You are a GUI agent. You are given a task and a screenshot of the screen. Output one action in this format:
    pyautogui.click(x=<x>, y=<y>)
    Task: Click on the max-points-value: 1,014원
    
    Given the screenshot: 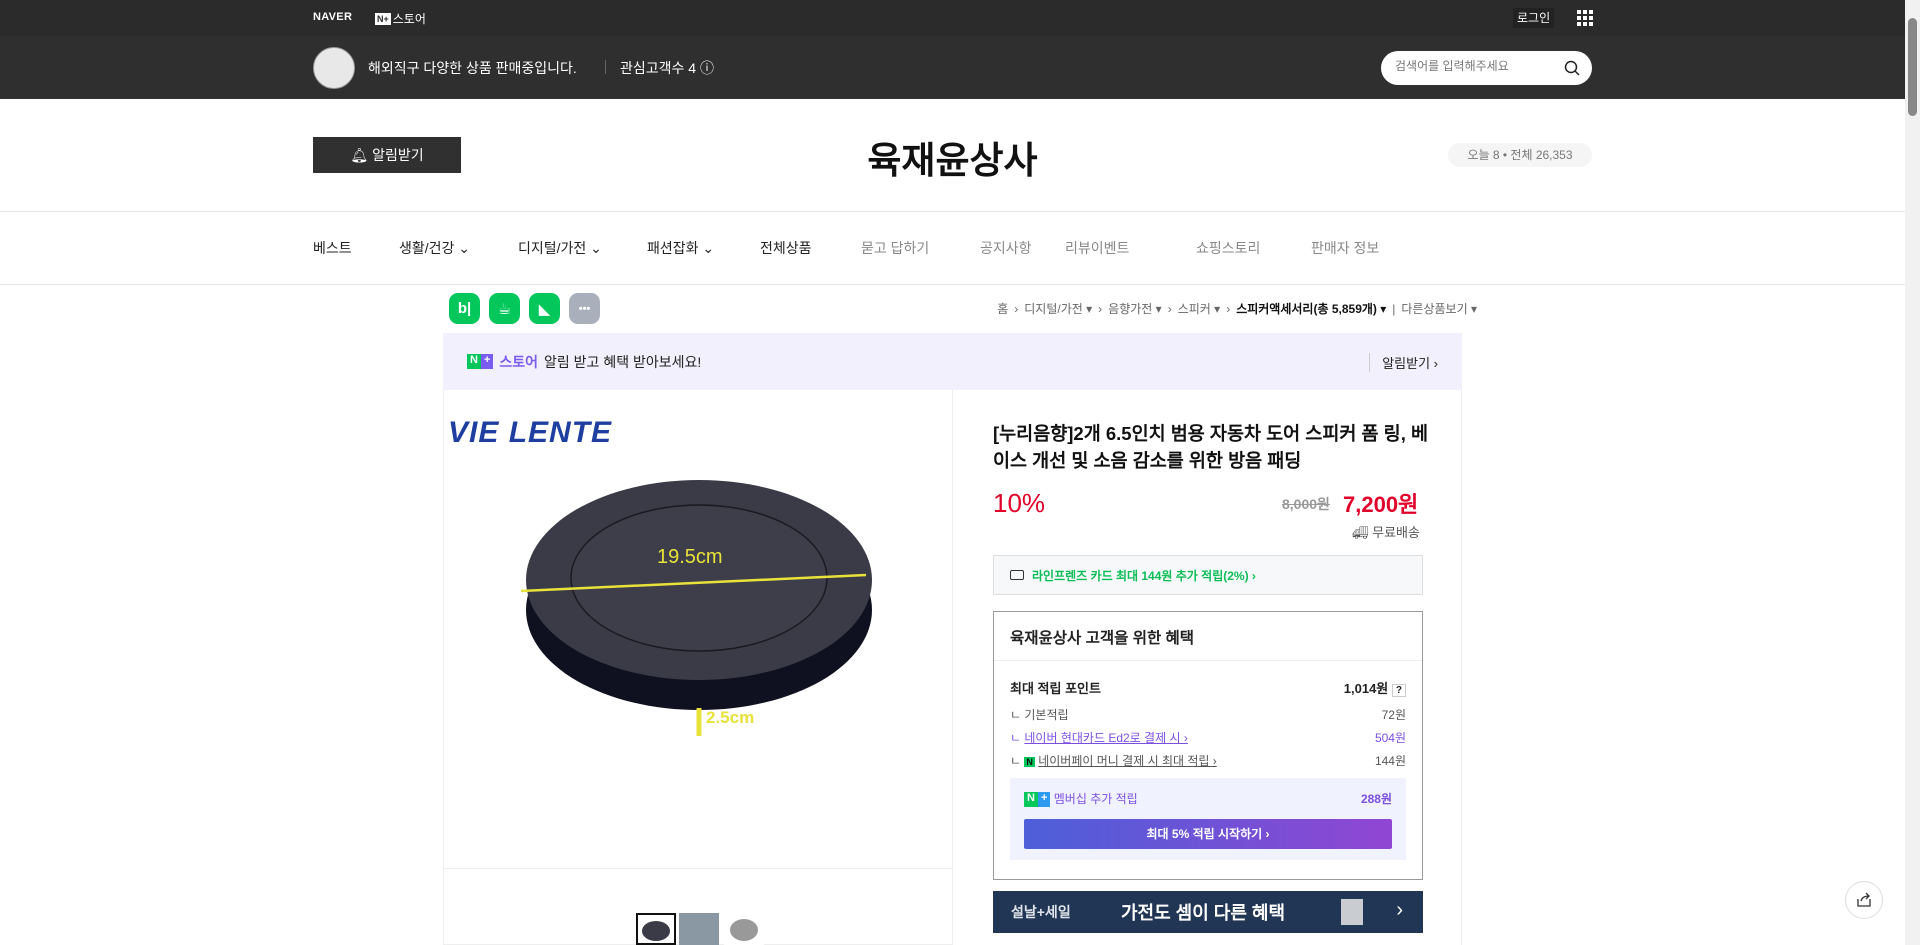 What is the action you would take?
    pyautogui.click(x=1366, y=688)
    